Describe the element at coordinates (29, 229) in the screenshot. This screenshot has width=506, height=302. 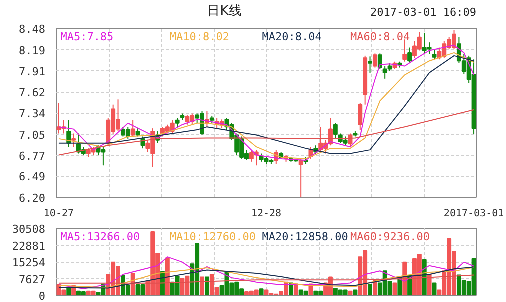
I see `y-tick-label: 30508` at that location.